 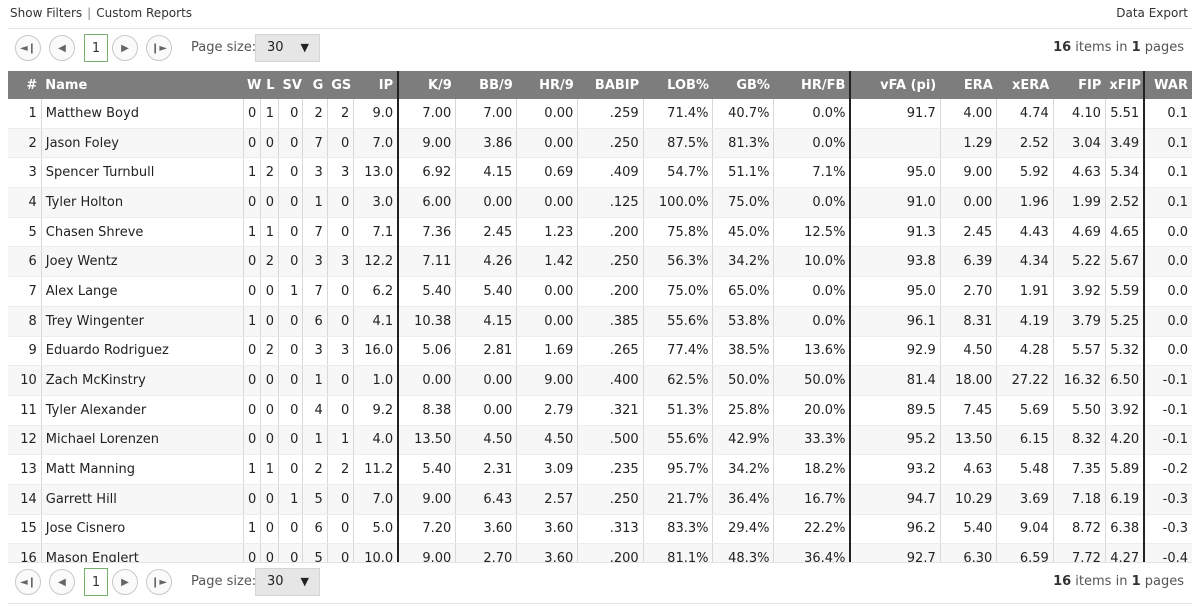 What do you see at coordinates (1079, 85) in the screenshot?
I see `column-header-fip: FIP` at bounding box center [1079, 85].